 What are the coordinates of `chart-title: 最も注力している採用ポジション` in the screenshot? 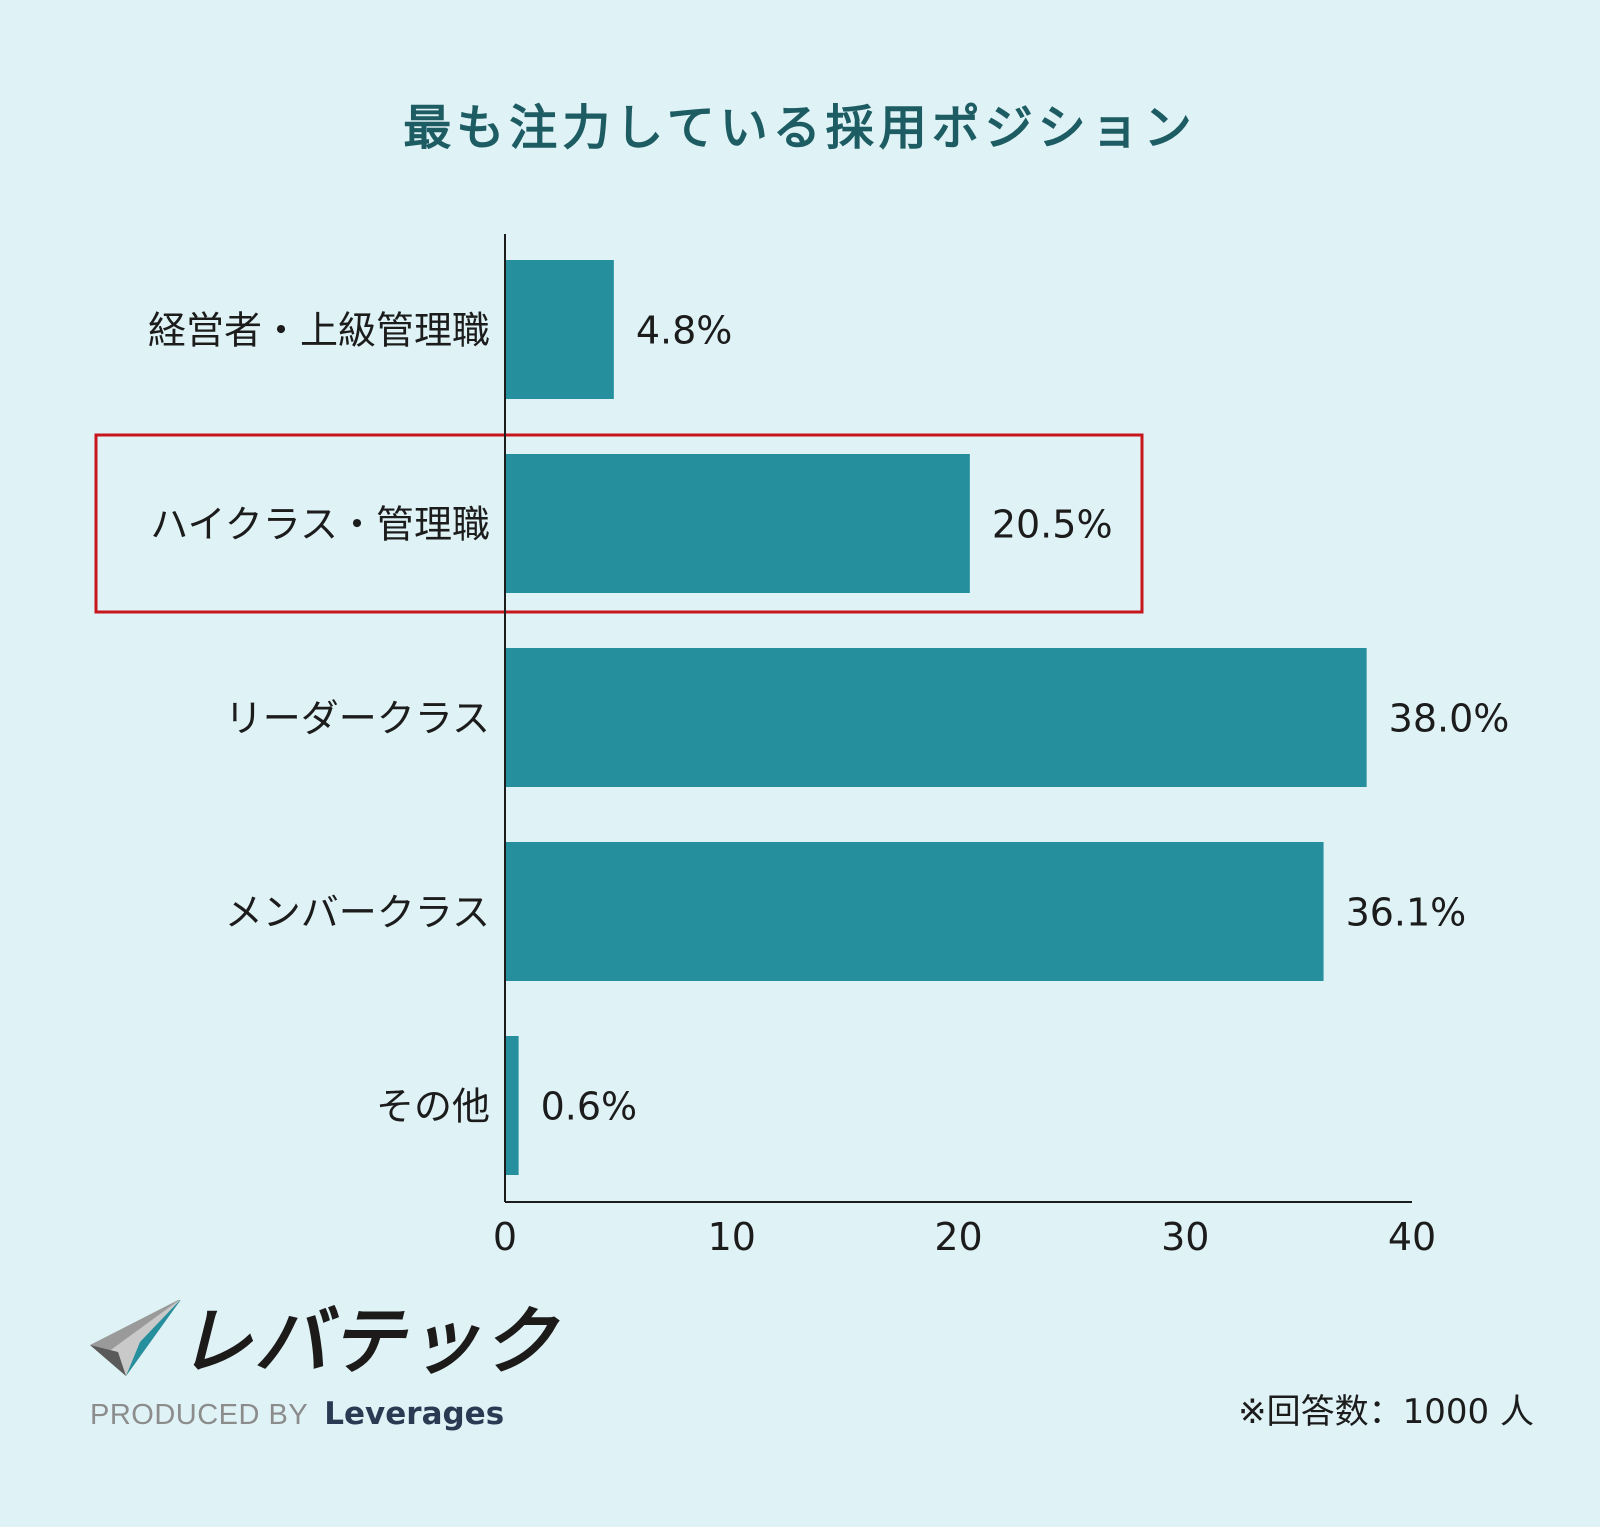 It's located at (800, 128).